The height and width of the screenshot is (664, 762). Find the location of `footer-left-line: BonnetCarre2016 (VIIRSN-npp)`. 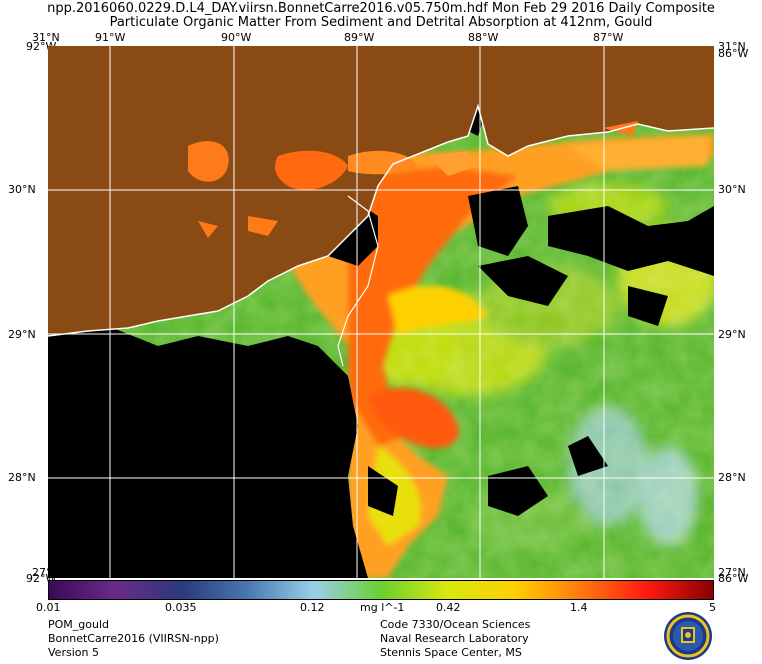

footer-left-line: BonnetCarre2016 (VIIRSN-npp) is located at coordinates (133, 638).